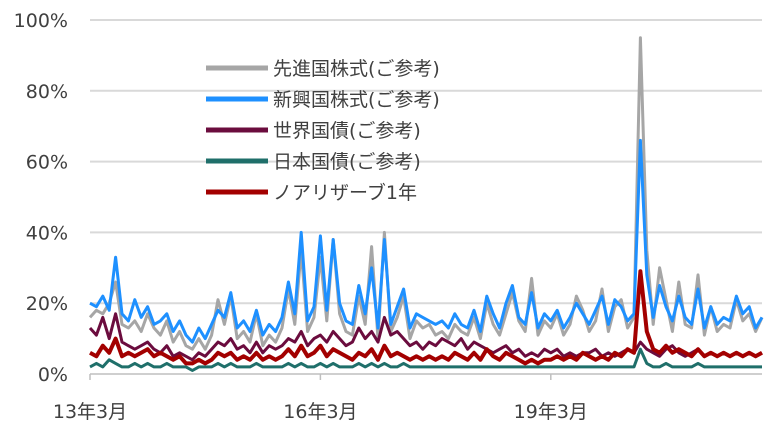 The width and height of the screenshot is (782, 424). What do you see at coordinates (47, 233) in the screenshot?
I see `y-tick-label: 40%` at bounding box center [47, 233].